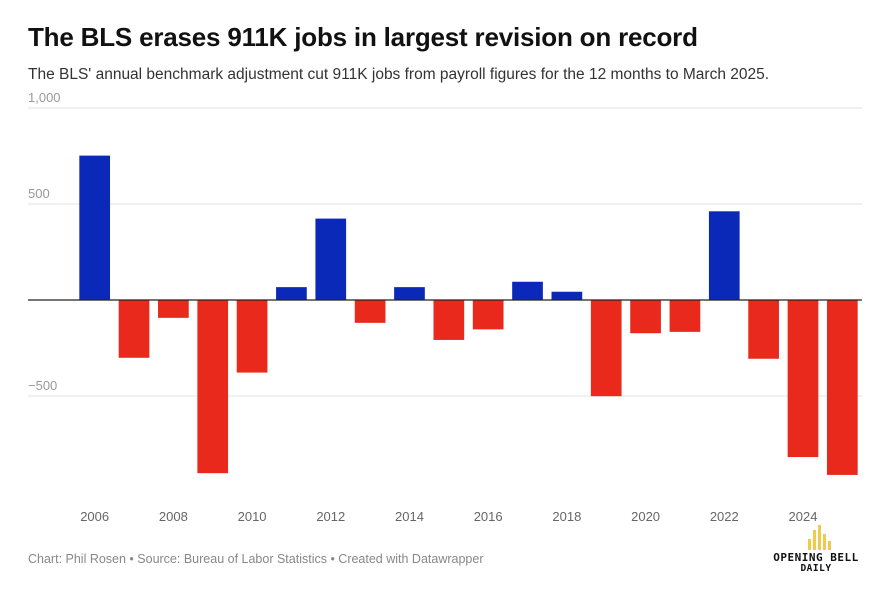 This screenshot has height=593, width=888. What do you see at coordinates (44, 97) in the screenshot?
I see `y-tick-label: 1,000` at bounding box center [44, 97].